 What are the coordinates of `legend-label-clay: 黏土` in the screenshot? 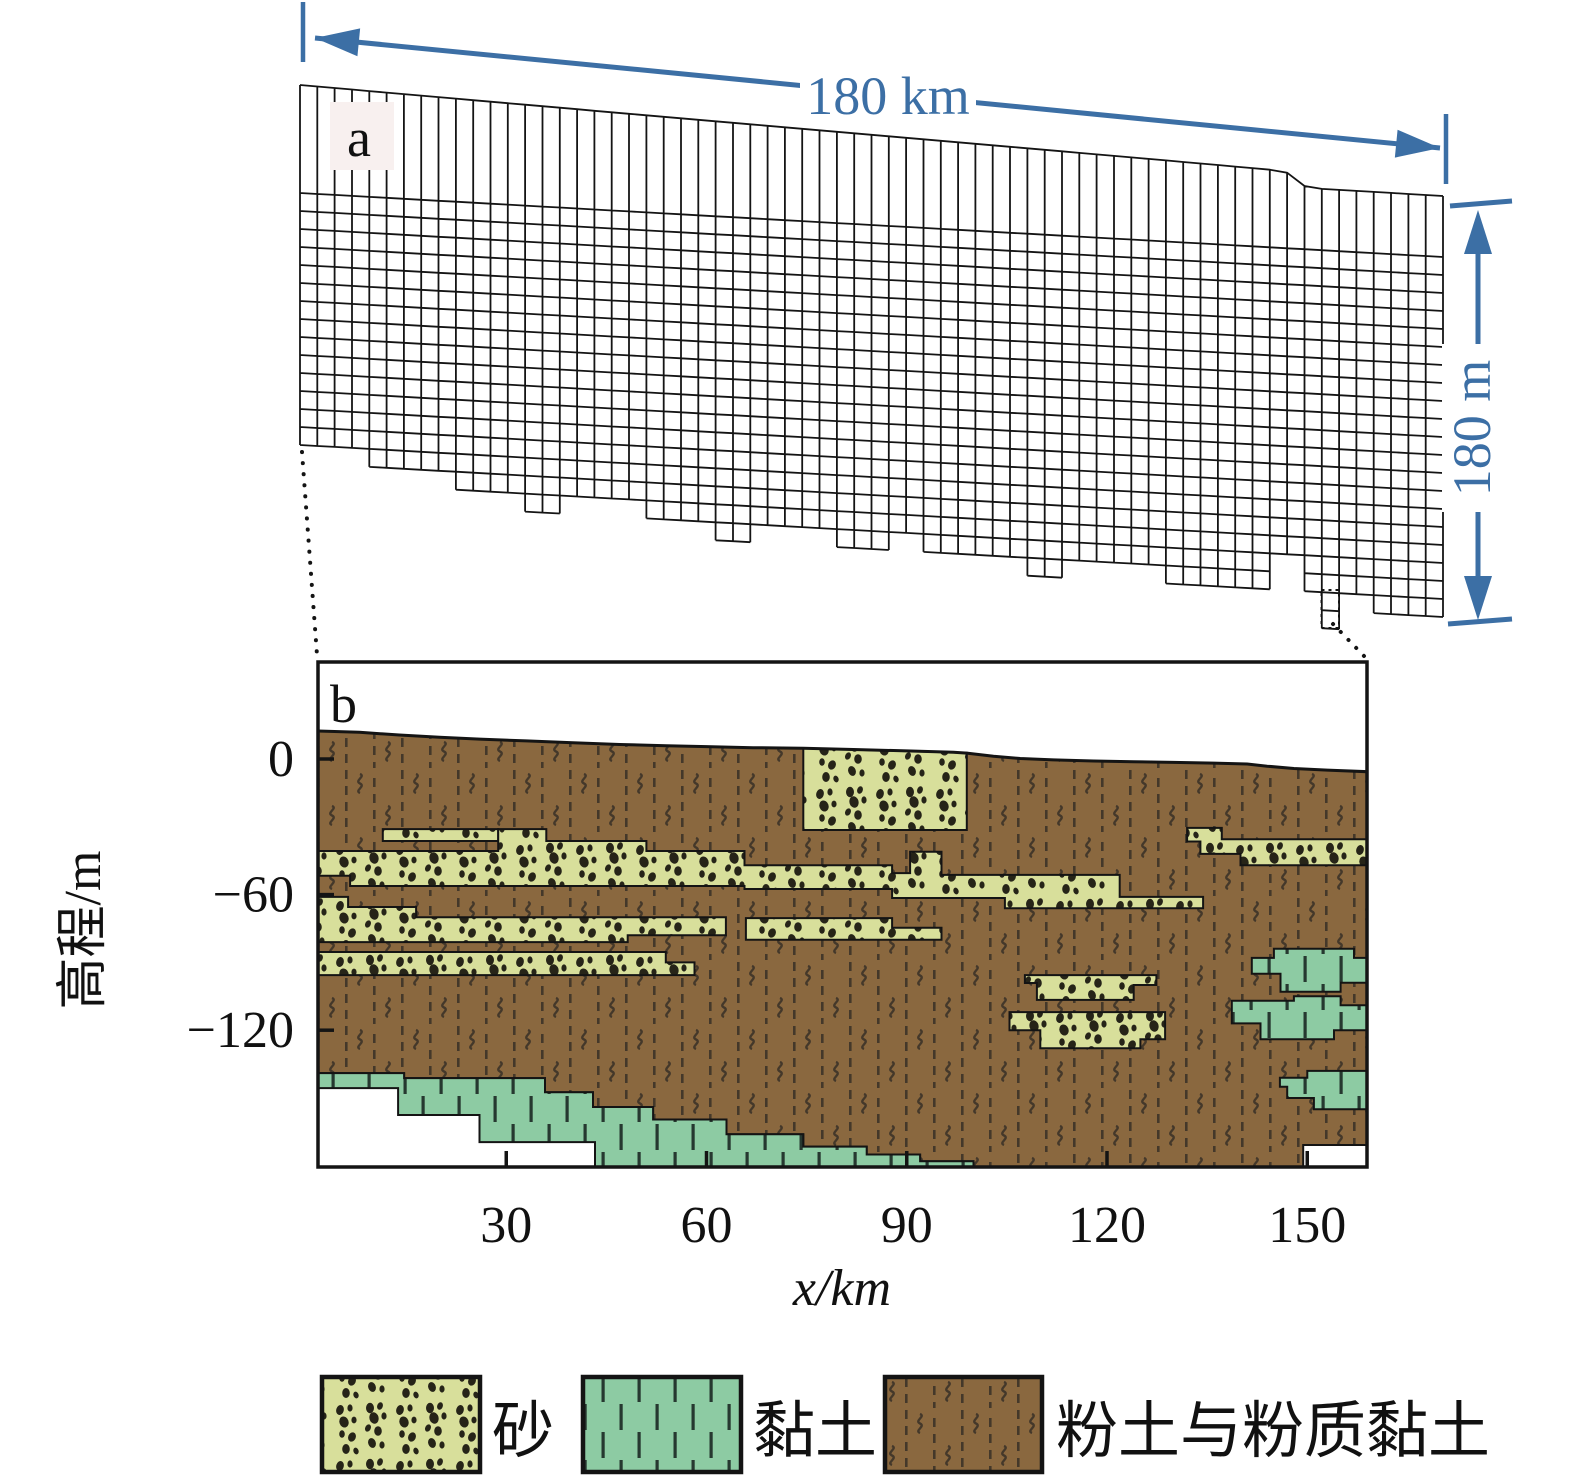 It's located at (815, 1432).